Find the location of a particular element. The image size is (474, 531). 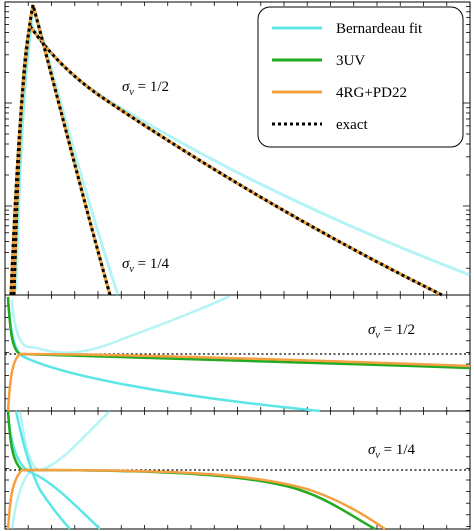

annotation-middle: σv = 1/2 is located at coordinates (391, 331).